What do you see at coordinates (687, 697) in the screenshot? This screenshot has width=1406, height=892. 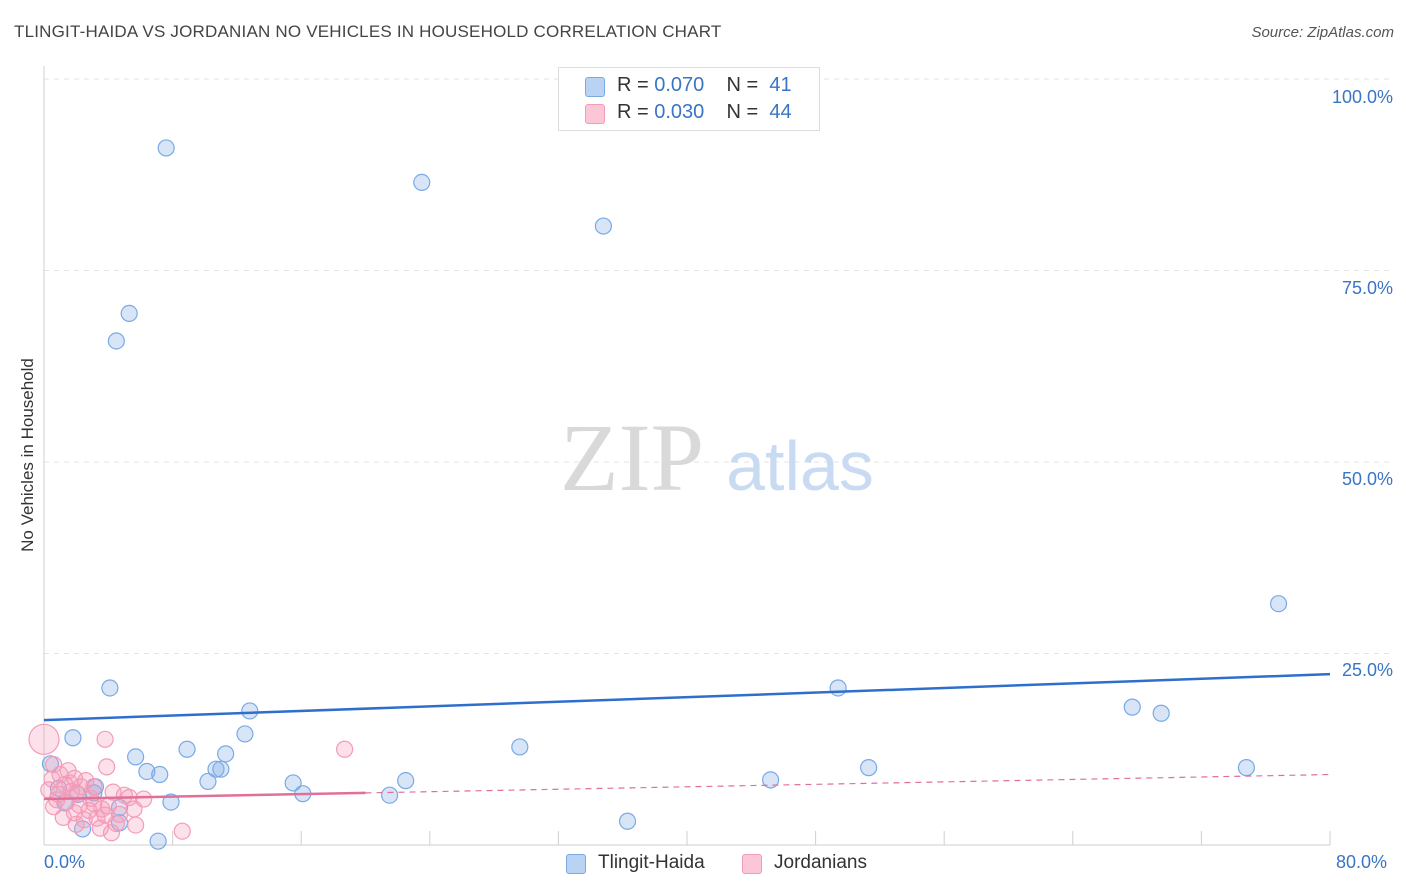 I see `trend-line-tlingit-haida` at bounding box center [687, 697].